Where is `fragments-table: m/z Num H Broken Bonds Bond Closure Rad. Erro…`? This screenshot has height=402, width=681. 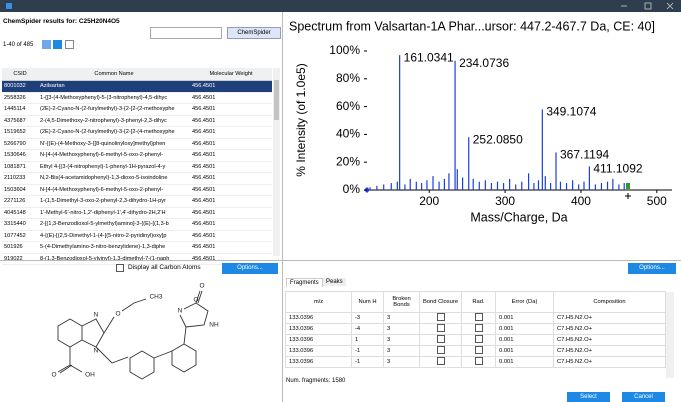 fragments-table: m/z Num H Broken Bonds Bond Closure Rad. Erro… is located at coordinates (475, 329).